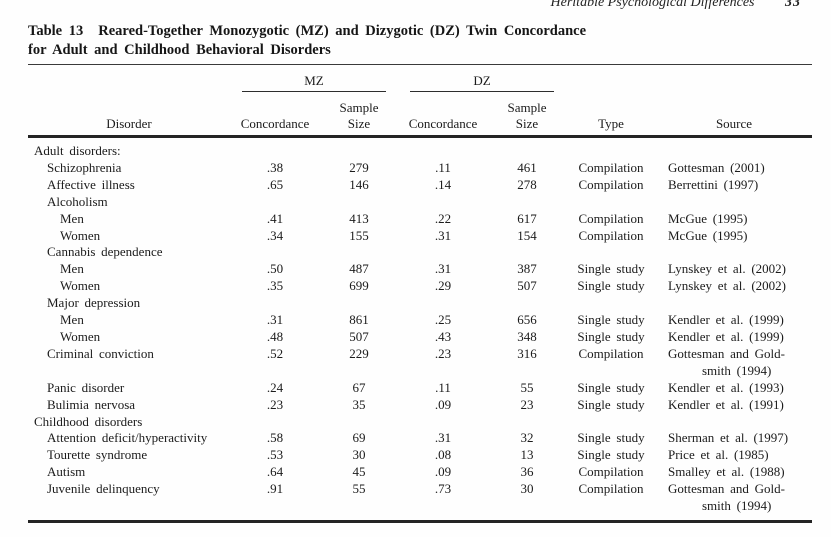  Describe the element at coordinates (275, 404) in the screenshot. I see `cell-mz-concordance: .23` at that location.